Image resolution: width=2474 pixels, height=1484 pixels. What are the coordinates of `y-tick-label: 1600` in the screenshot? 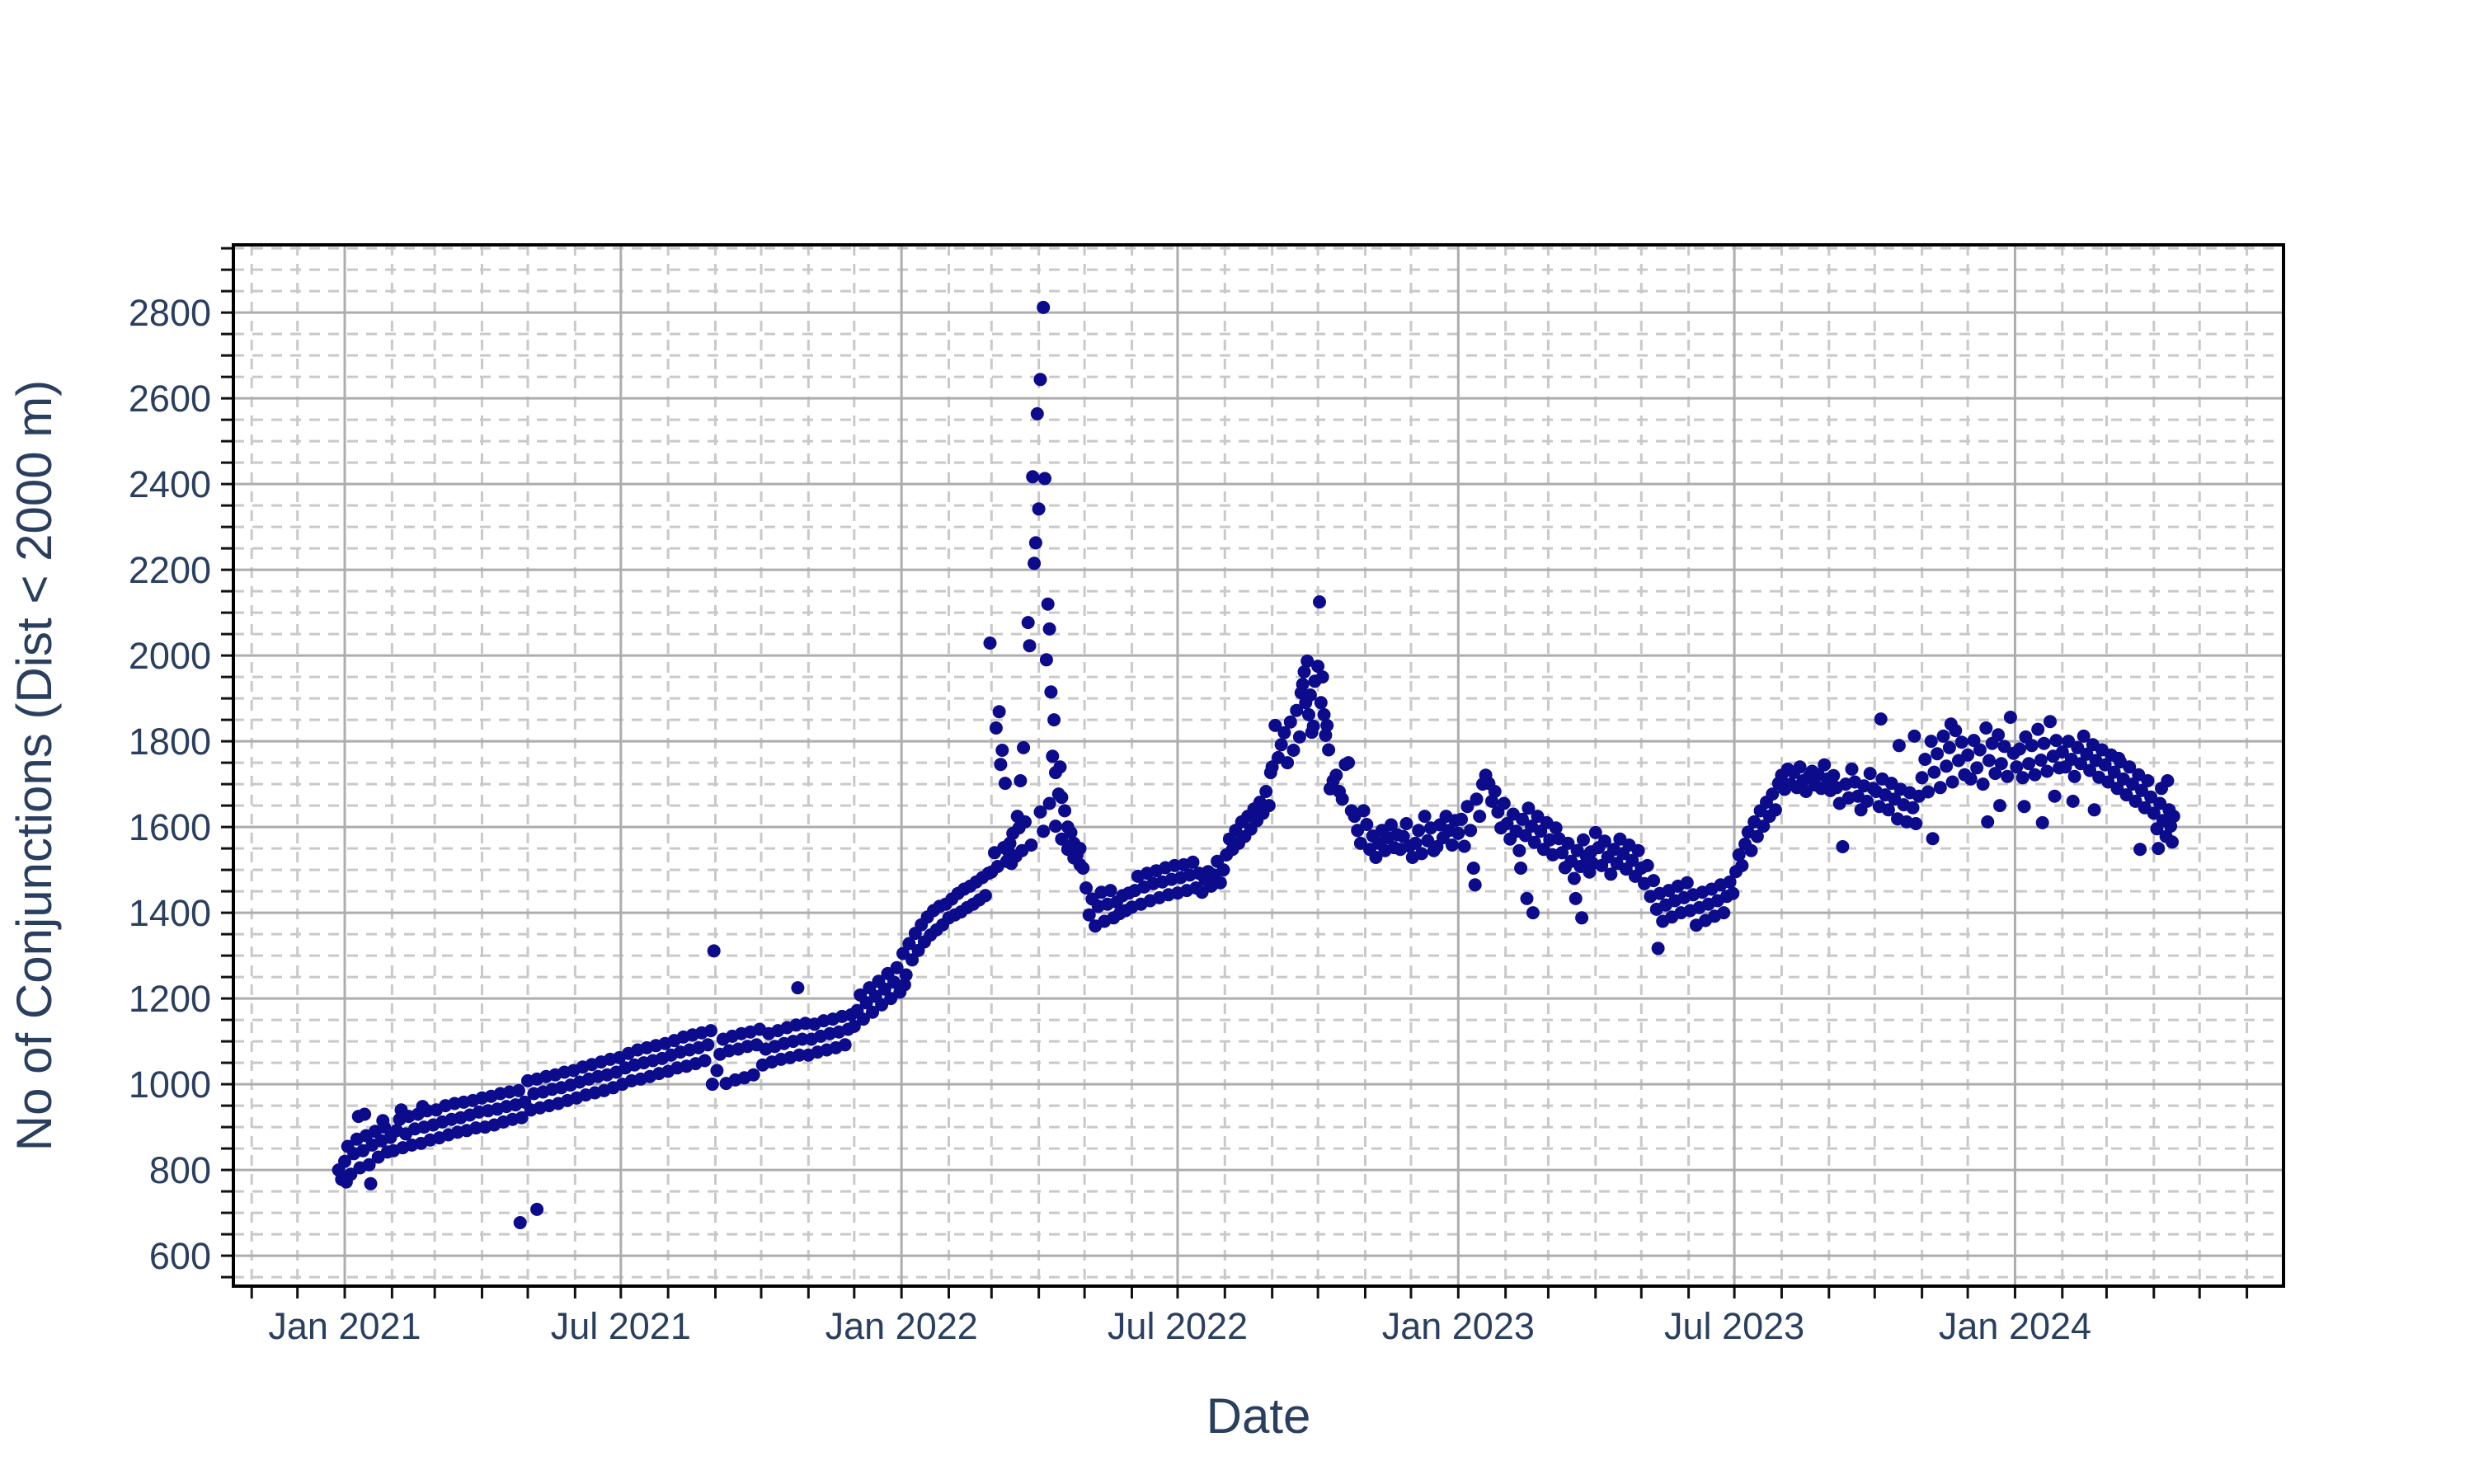 It's located at (170, 827).